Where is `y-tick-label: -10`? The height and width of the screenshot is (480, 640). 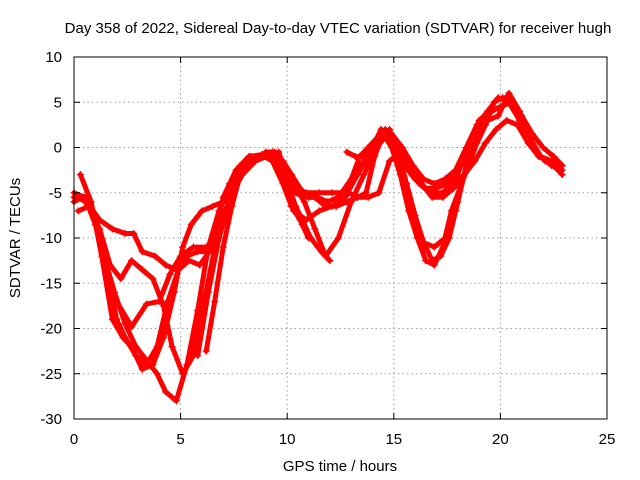
y-tick-label: -10 is located at coordinates (51, 238).